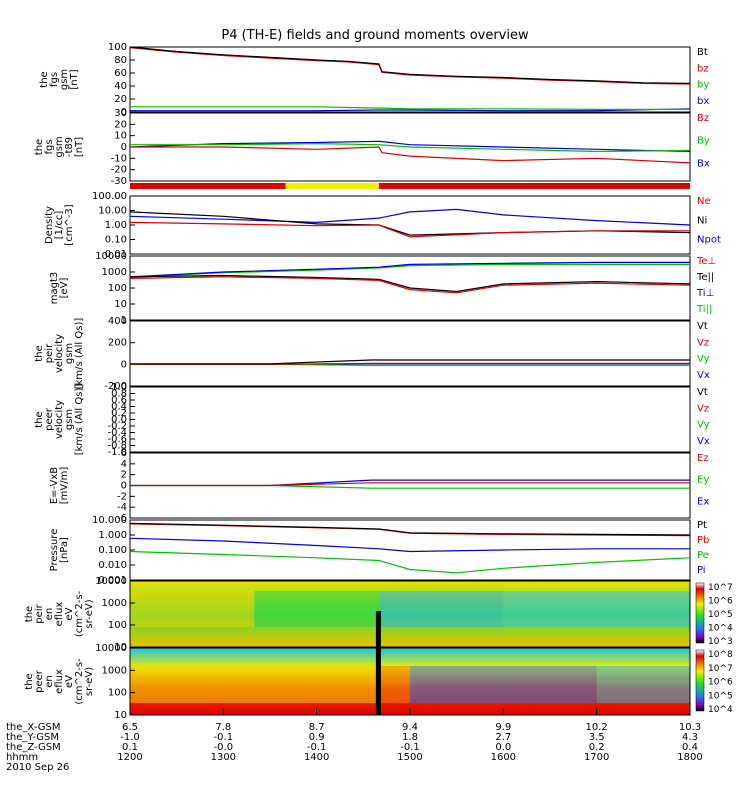 The image size is (750, 800). Describe the element at coordinates (54, 288) in the screenshot. I see `y-axis-label: magt3` at that location.